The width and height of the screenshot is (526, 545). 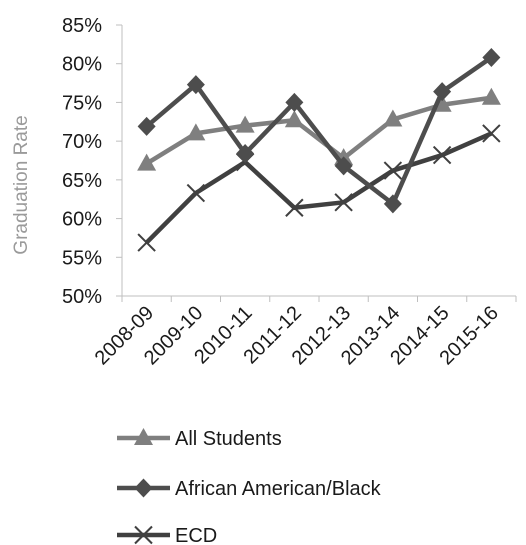 What do you see at coordinates (196, 535) in the screenshot?
I see `legend-label: ECD` at bounding box center [196, 535].